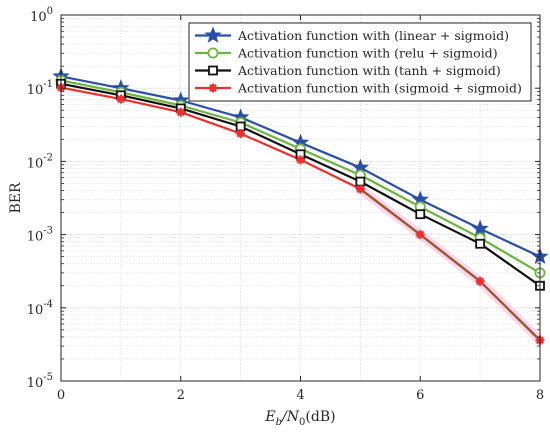  What do you see at coordinates (480, 228) in the screenshot?
I see `series-0-point` at bounding box center [480, 228].